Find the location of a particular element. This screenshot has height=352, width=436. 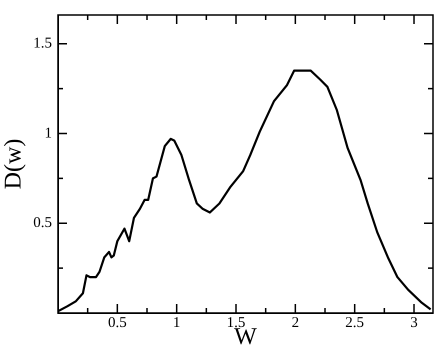

x-tick-label: 0.5 is located at coordinates (117, 322).